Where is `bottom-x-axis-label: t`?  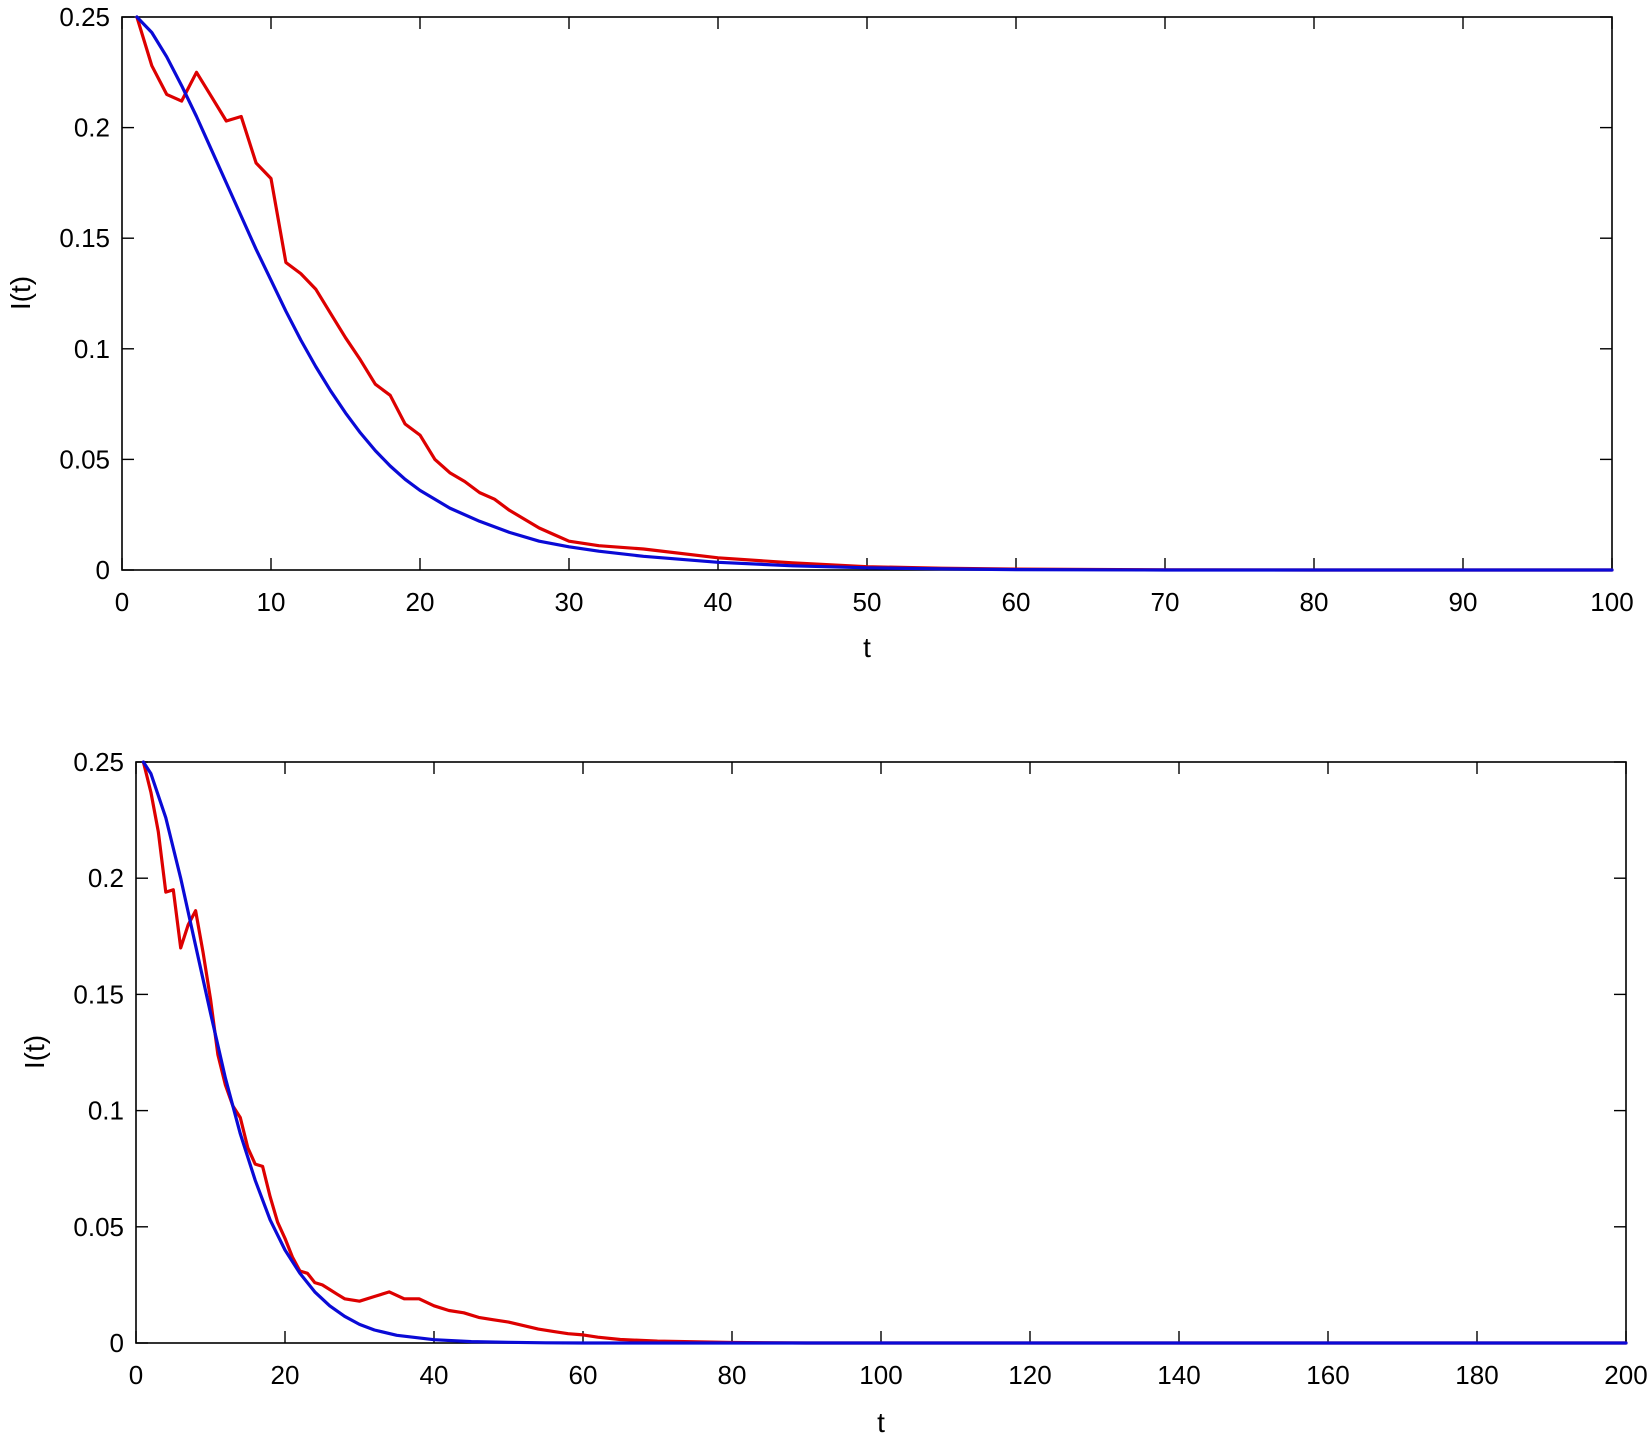 bottom-x-axis-label: t is located at coordinates (881, 1422).